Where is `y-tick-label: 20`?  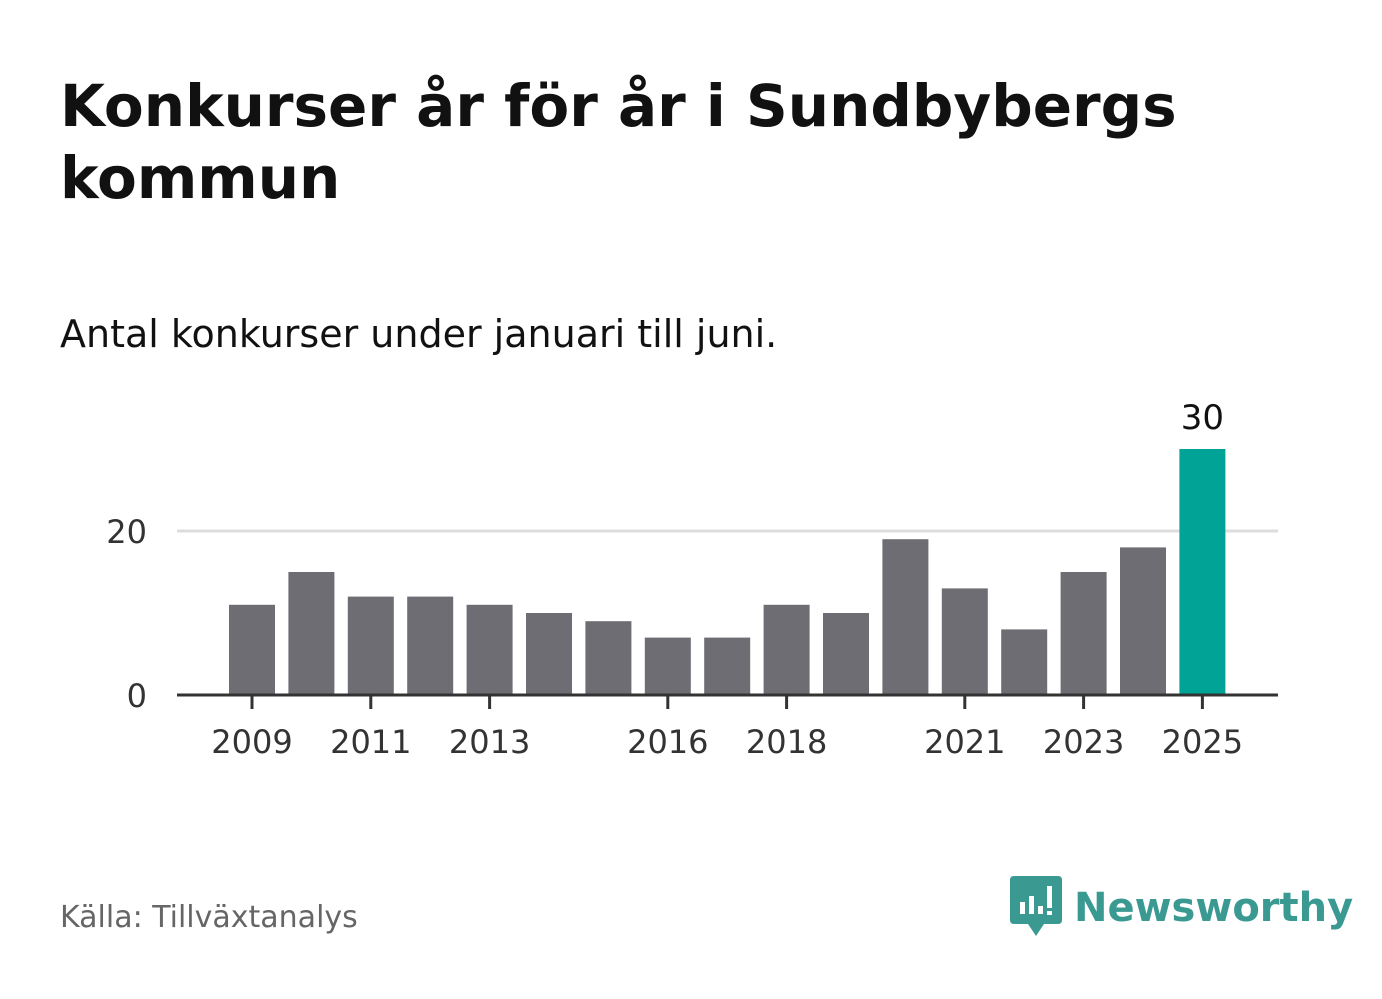
y-tick-label: 20 is located at coordinates (126, 532).